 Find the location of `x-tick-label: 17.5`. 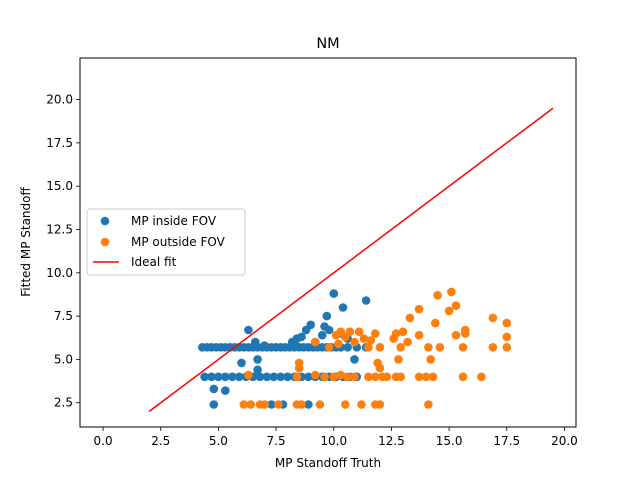

x-tick-label: 17.5 is located at coordinates (506, 441).